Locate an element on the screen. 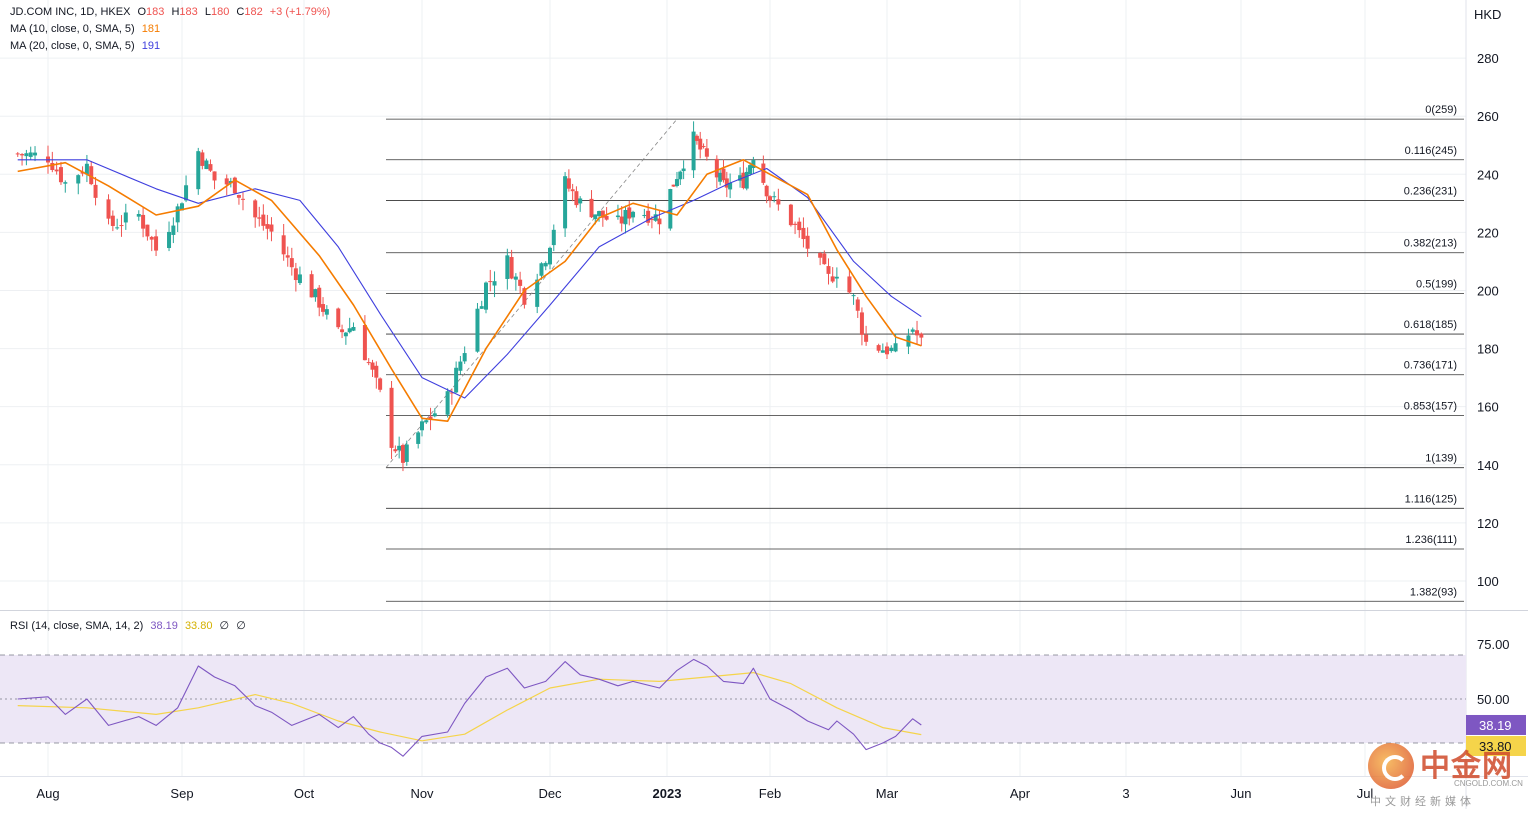 Image resolution: width=1528 pixels, height=814 pixels. price-tick-label: 260 is located at coordinates (1488, 116).